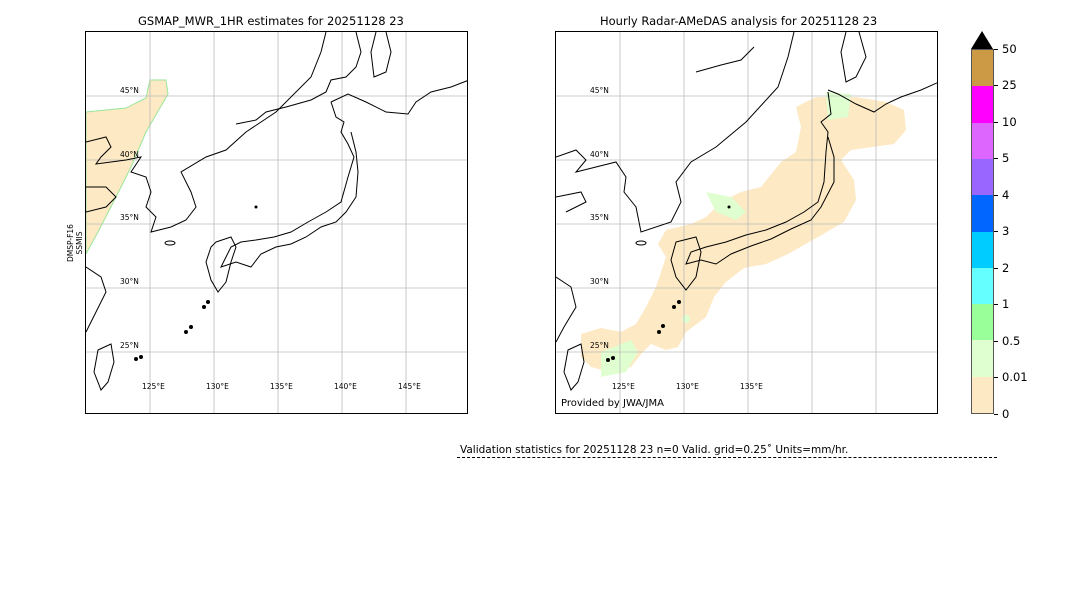 This screenshot has height=612, width=1080. What do you see at coordinates (271, 21) in the screenshot?
I see `left-map-title: GSMAP_MWR_1HR estimates for 20251128 23` at bounding box center [271, 21].